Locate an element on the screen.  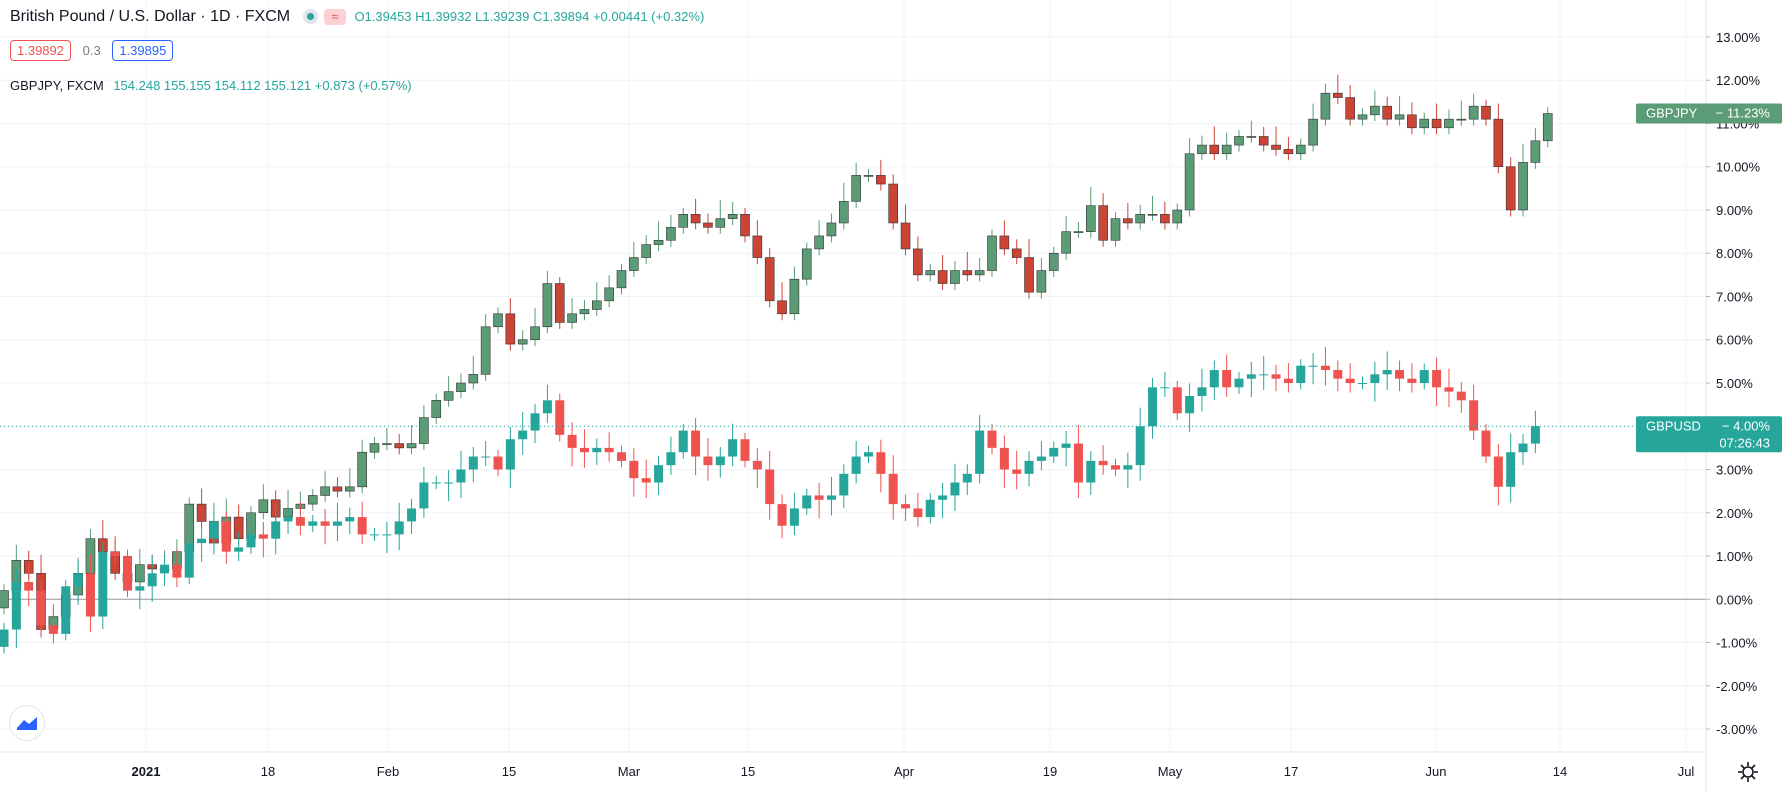
x-tick-label: Jul is located at coordinates (1686, 771).